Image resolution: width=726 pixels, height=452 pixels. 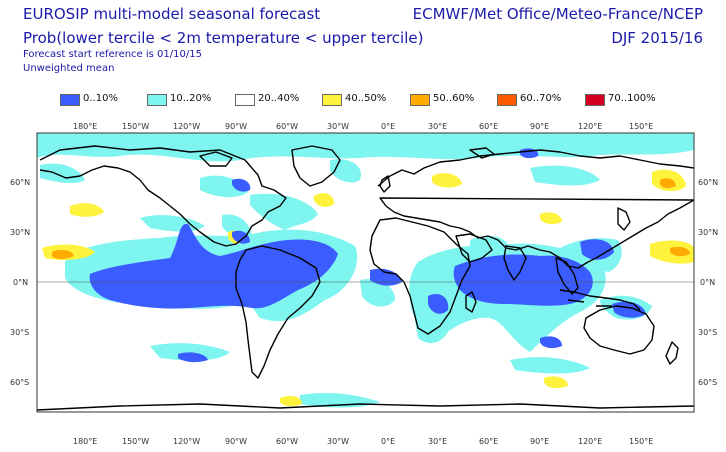 What do you see at coordinates (69, 68) in the screenshot?
I see `subtitle-line2: Unweighted mean` at bounding box center [69, 68].